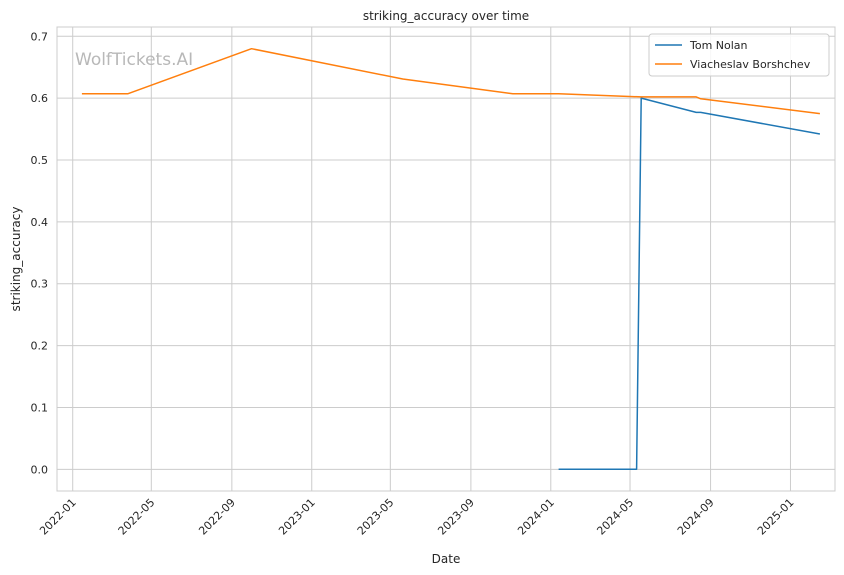 This screenshot has height=575, width=844. Describe the element at coordinates (40, 284) in the screenshot. I see `y-tick-label: 0.3` at that location.